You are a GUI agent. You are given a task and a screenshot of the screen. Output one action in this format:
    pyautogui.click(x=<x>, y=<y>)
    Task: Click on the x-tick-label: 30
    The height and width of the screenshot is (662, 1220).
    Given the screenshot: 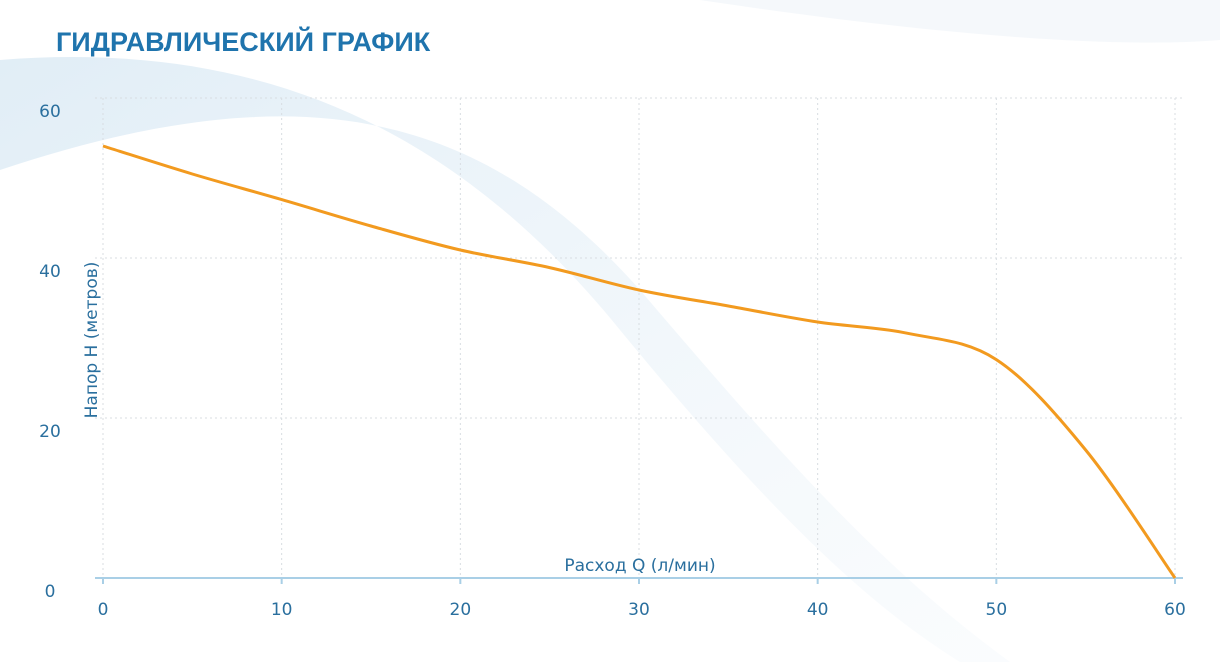 What is the action you would take?
    pyautogui.click(x=639, y=610)
    